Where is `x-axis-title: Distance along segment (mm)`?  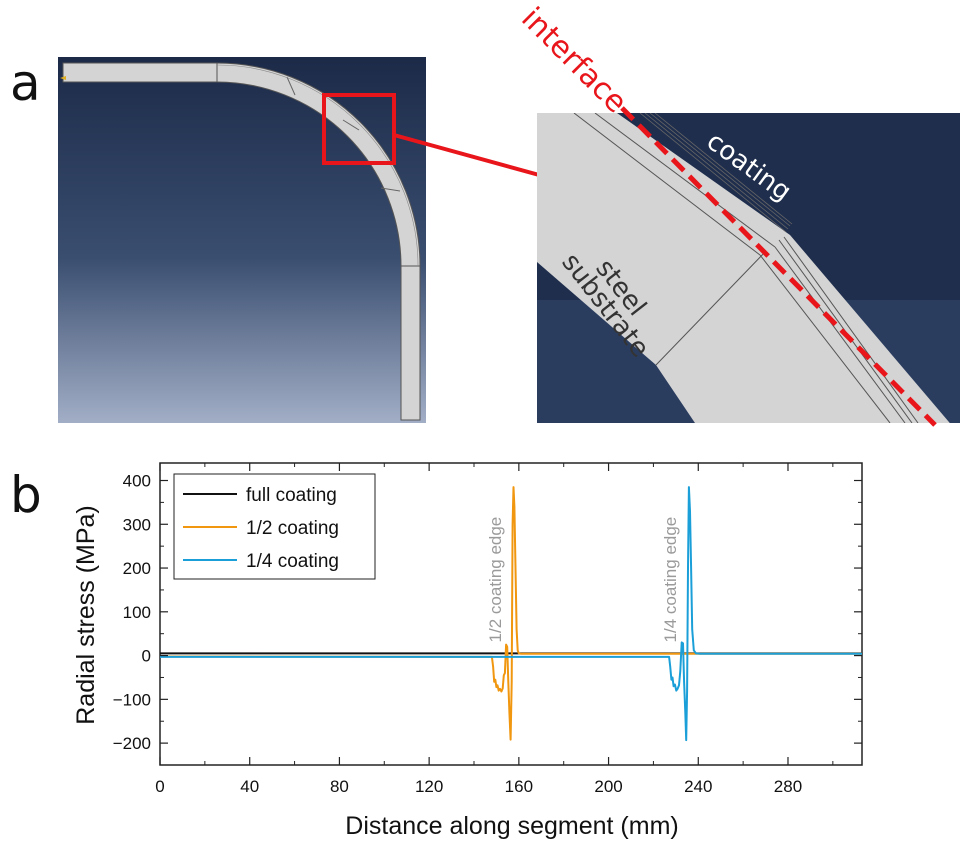 x-axis-title: Distance along segment (mm) is located at coordinates (511, 826).